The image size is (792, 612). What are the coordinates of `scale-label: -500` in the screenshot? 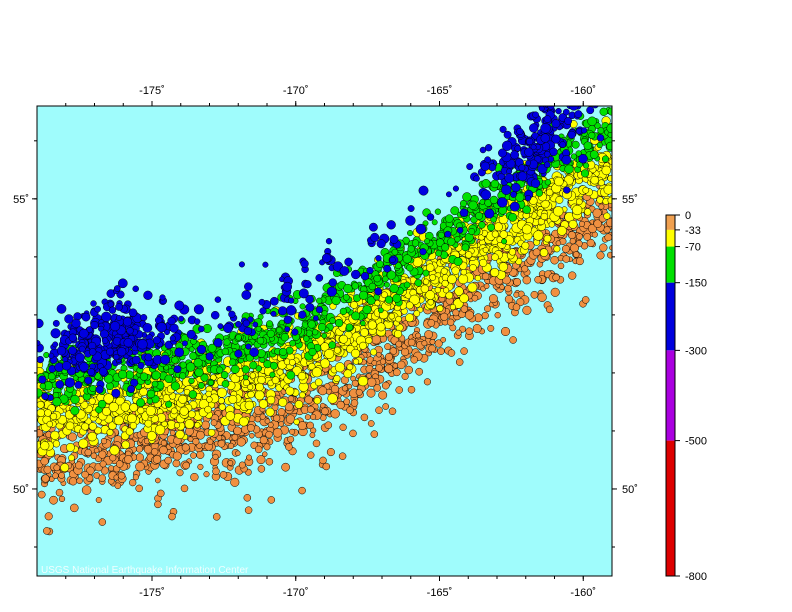 It's located at (696, 442).